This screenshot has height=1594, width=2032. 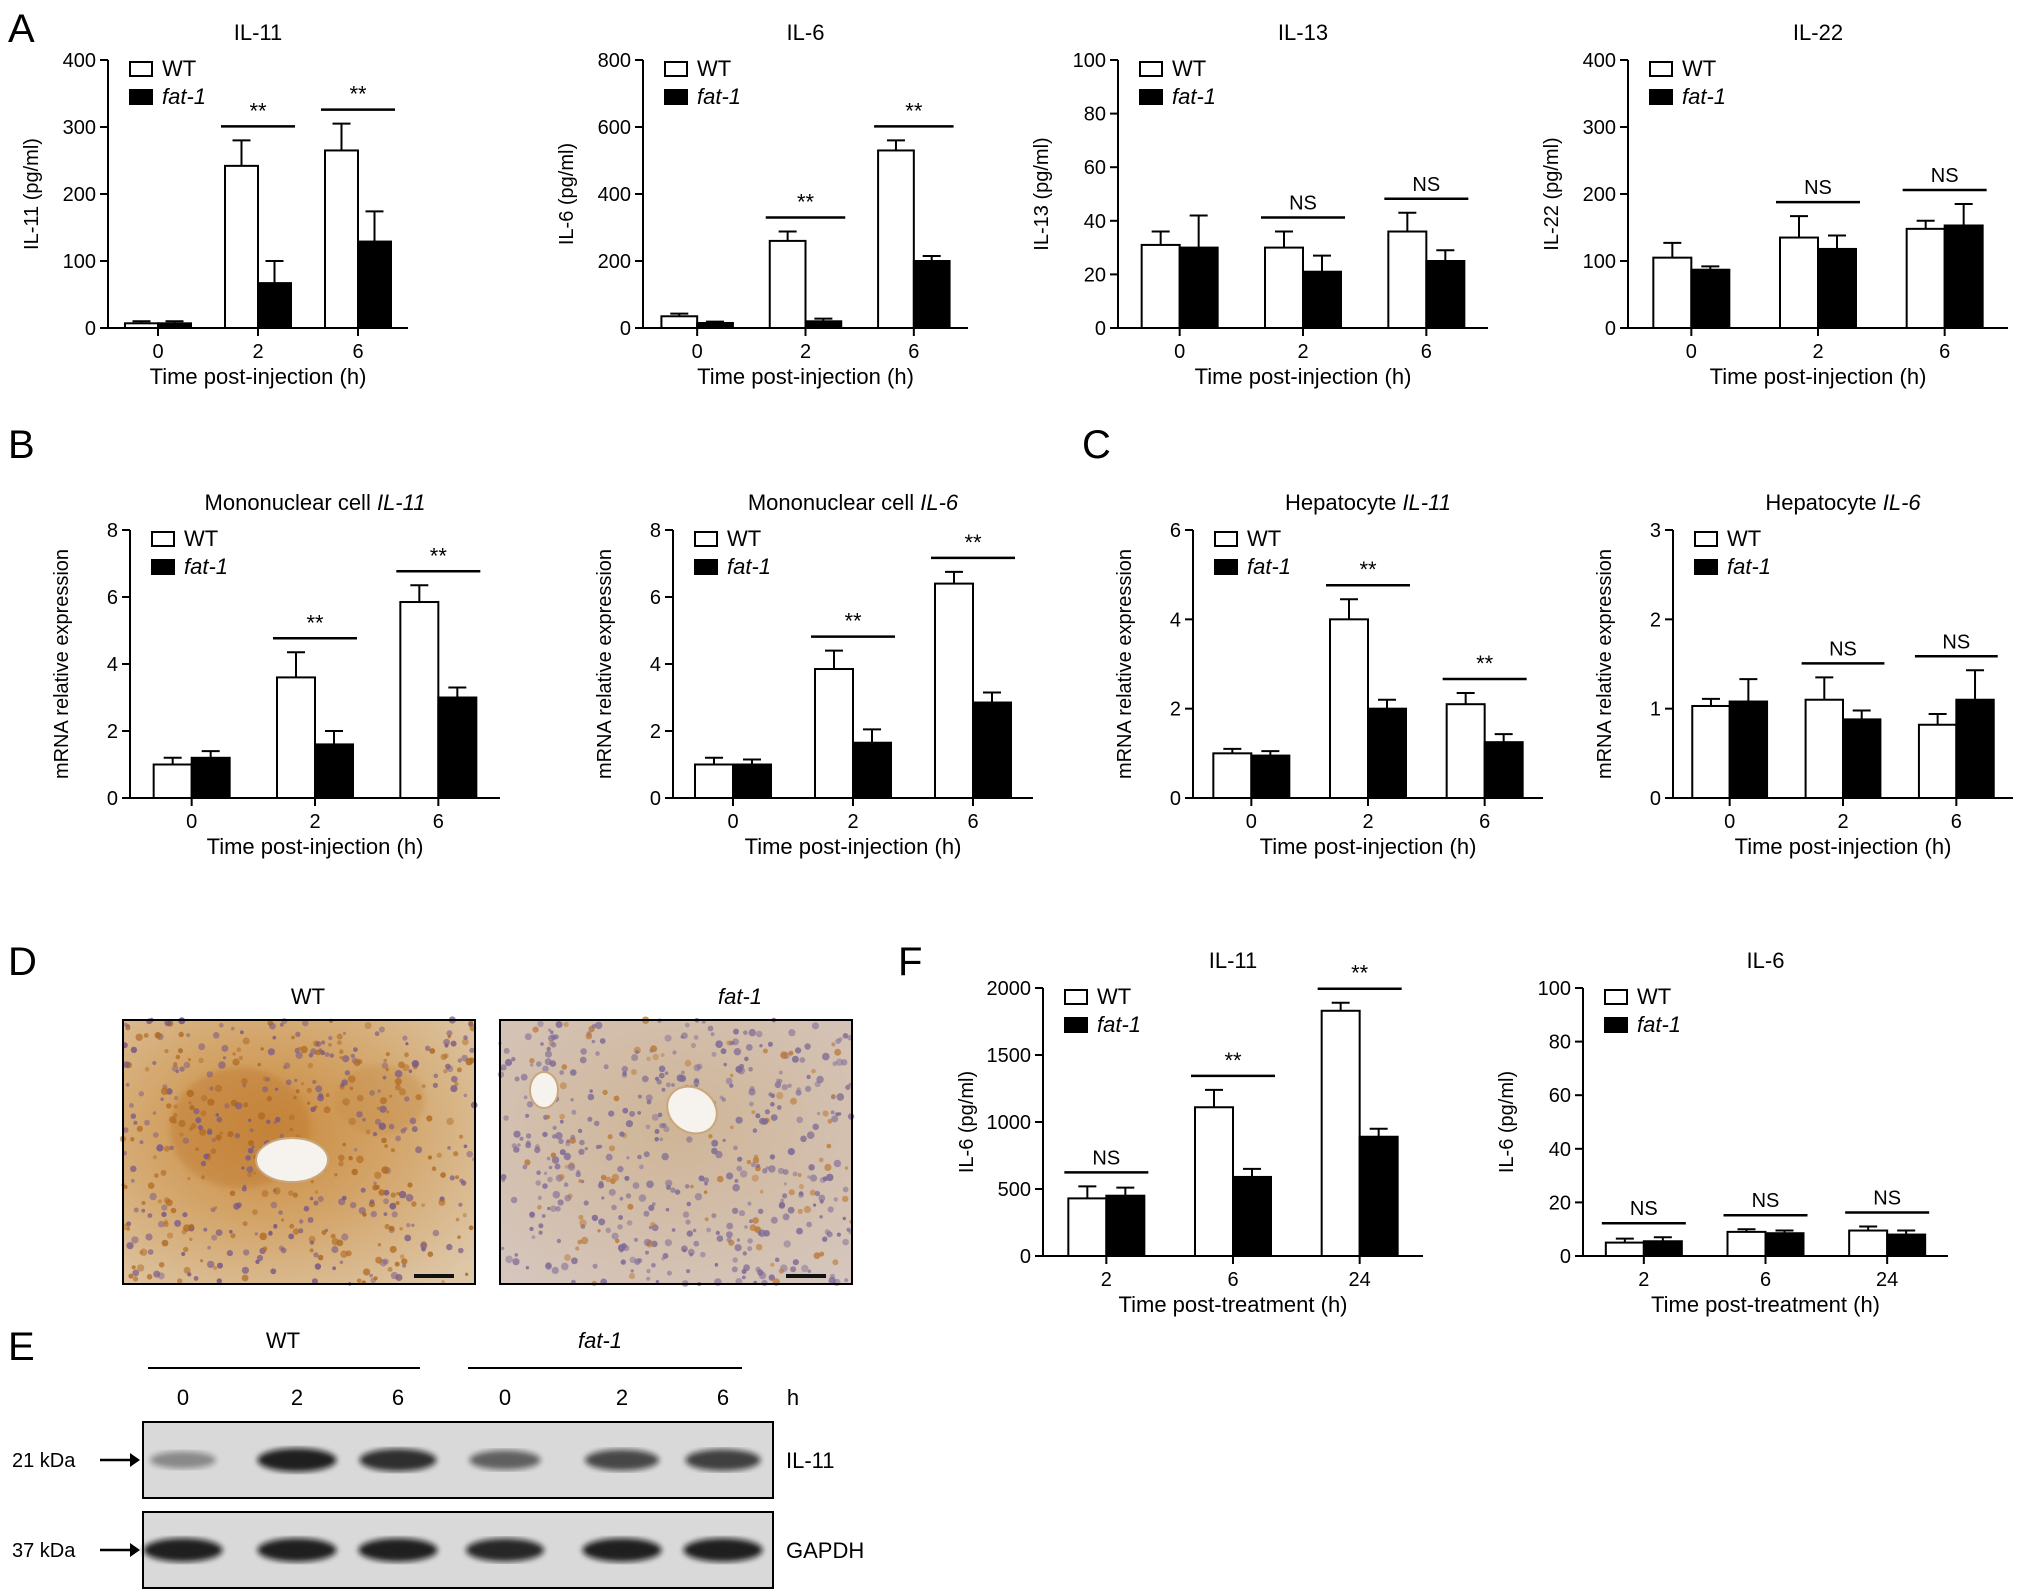 I want to click on chart-title: Mononuclear cell IL-11, so click(x=315, y=502).